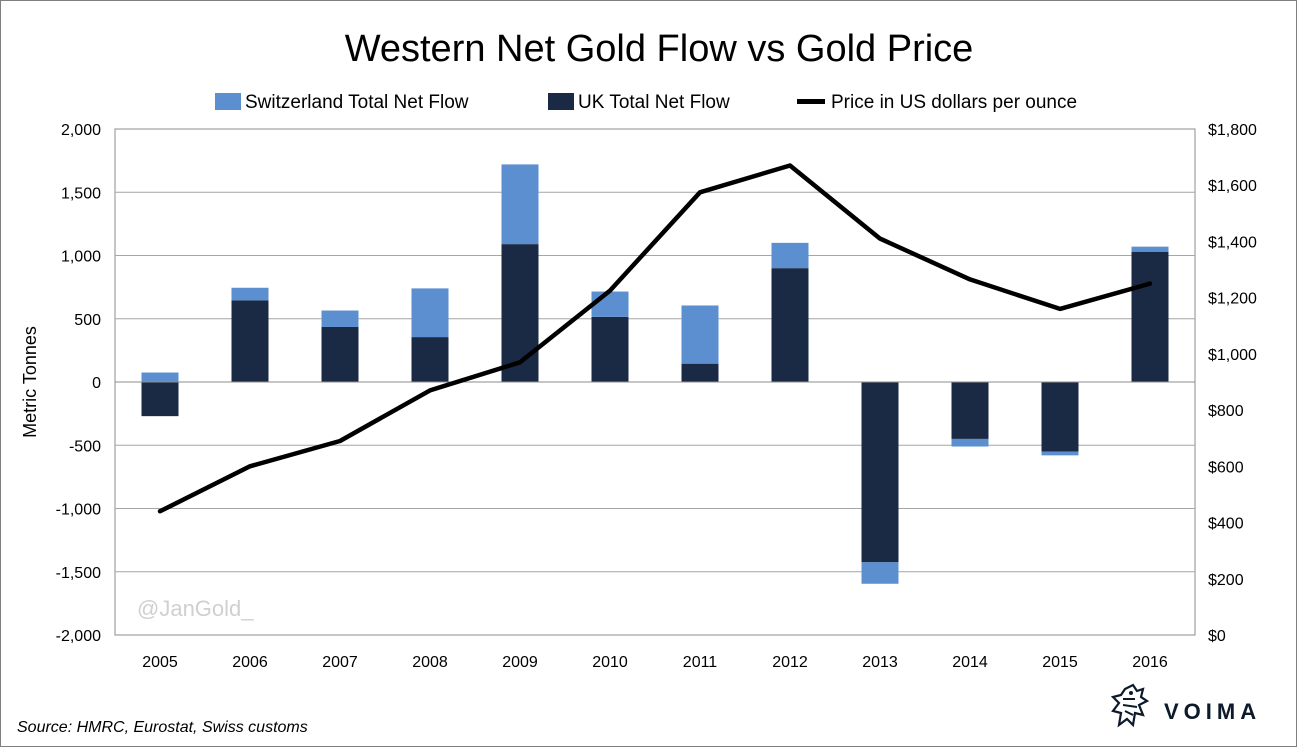 The width and height of the screenshot is (1297, 753). Describe the element at coordinates (970, 410) in the screenshot. I see `bar-uk-2014` at that location.